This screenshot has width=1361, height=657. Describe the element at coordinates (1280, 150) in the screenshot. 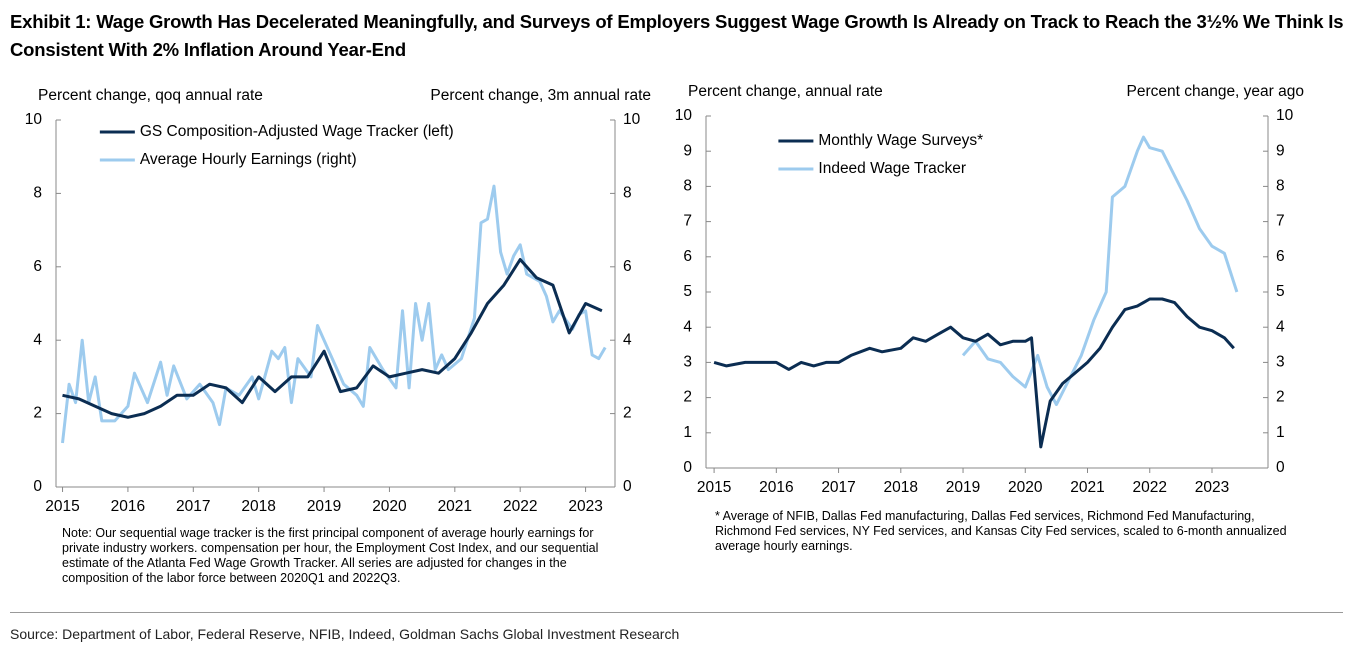

I see `y2-tick-label: 9` at that location.